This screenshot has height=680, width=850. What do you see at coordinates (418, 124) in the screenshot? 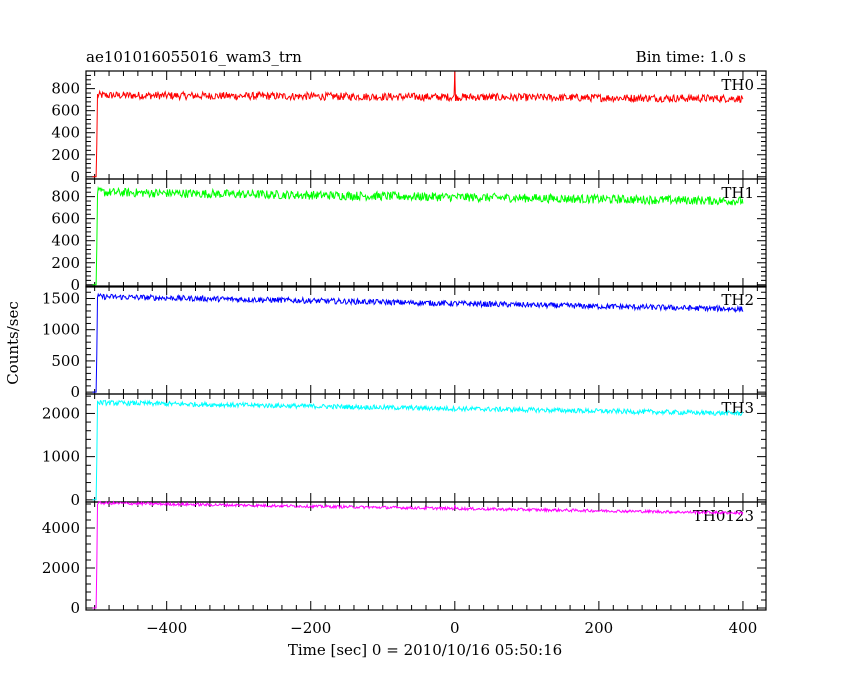
I see `series-th0` at bounding box center [418, 124].